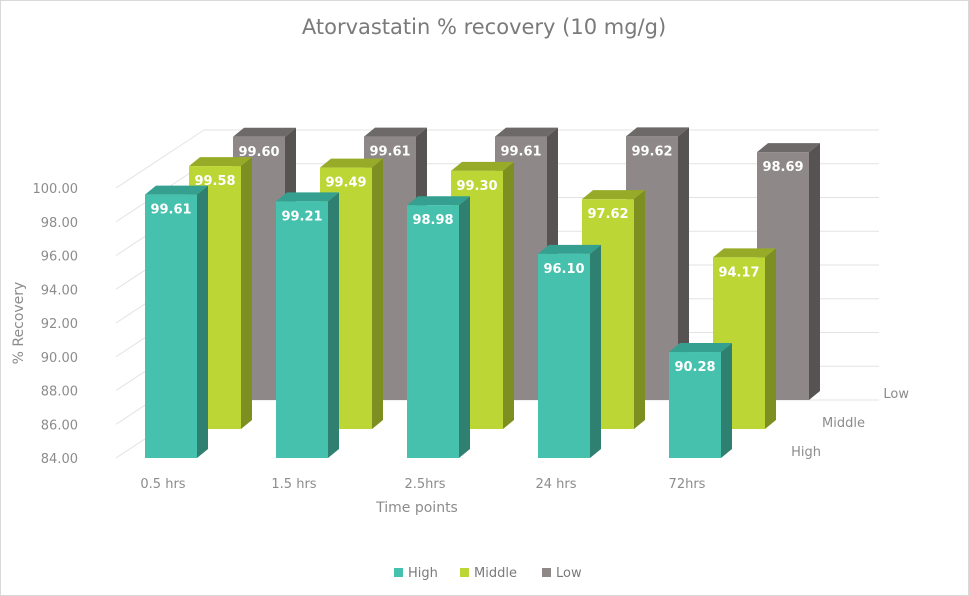  I want to click on y-tick-label: 98.00, so click(59, 223).